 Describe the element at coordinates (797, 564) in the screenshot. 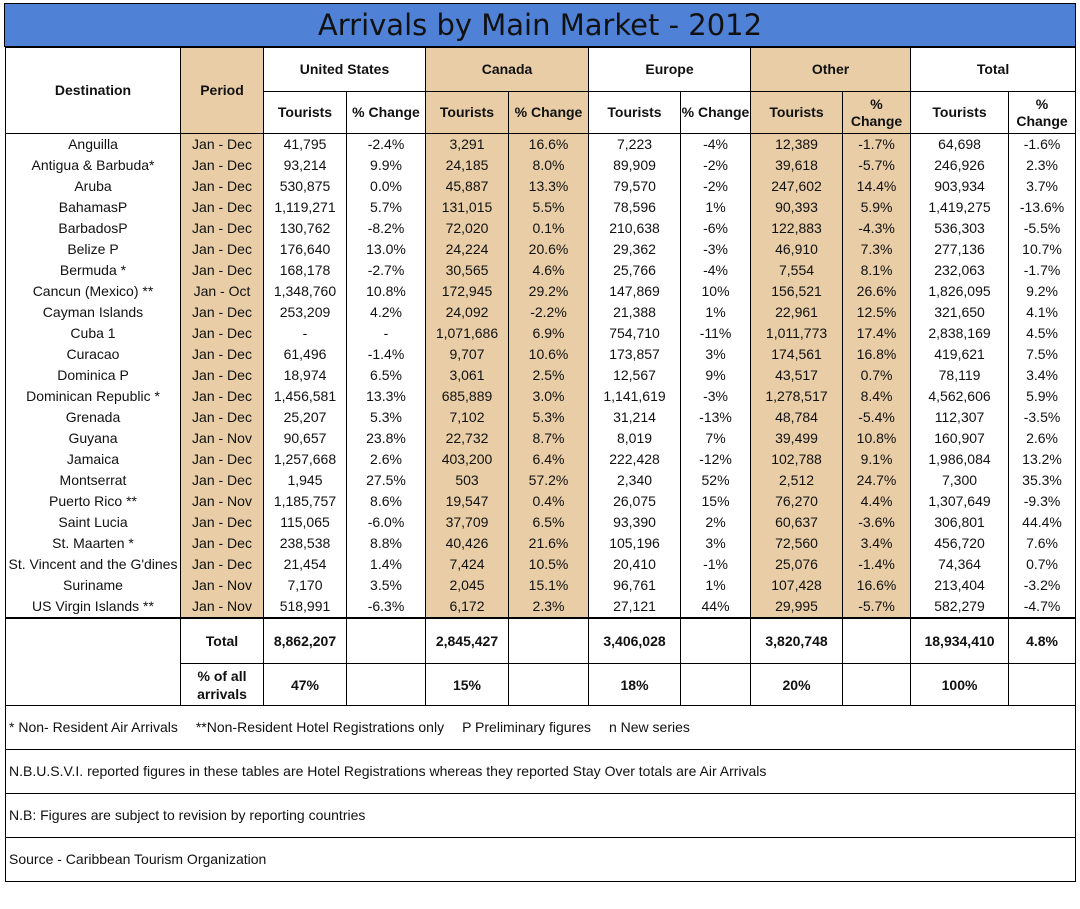

I see `value-cell: 25,076` at that location.